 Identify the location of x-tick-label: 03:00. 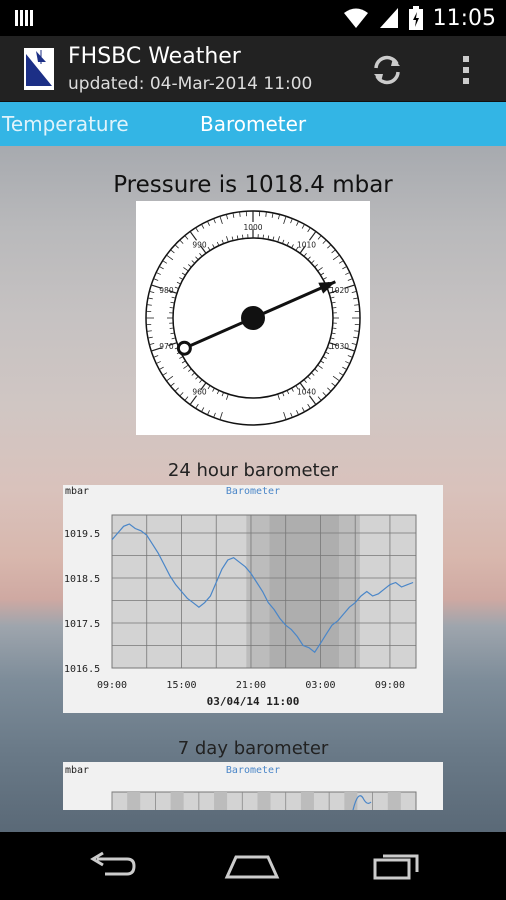
(320, 685).